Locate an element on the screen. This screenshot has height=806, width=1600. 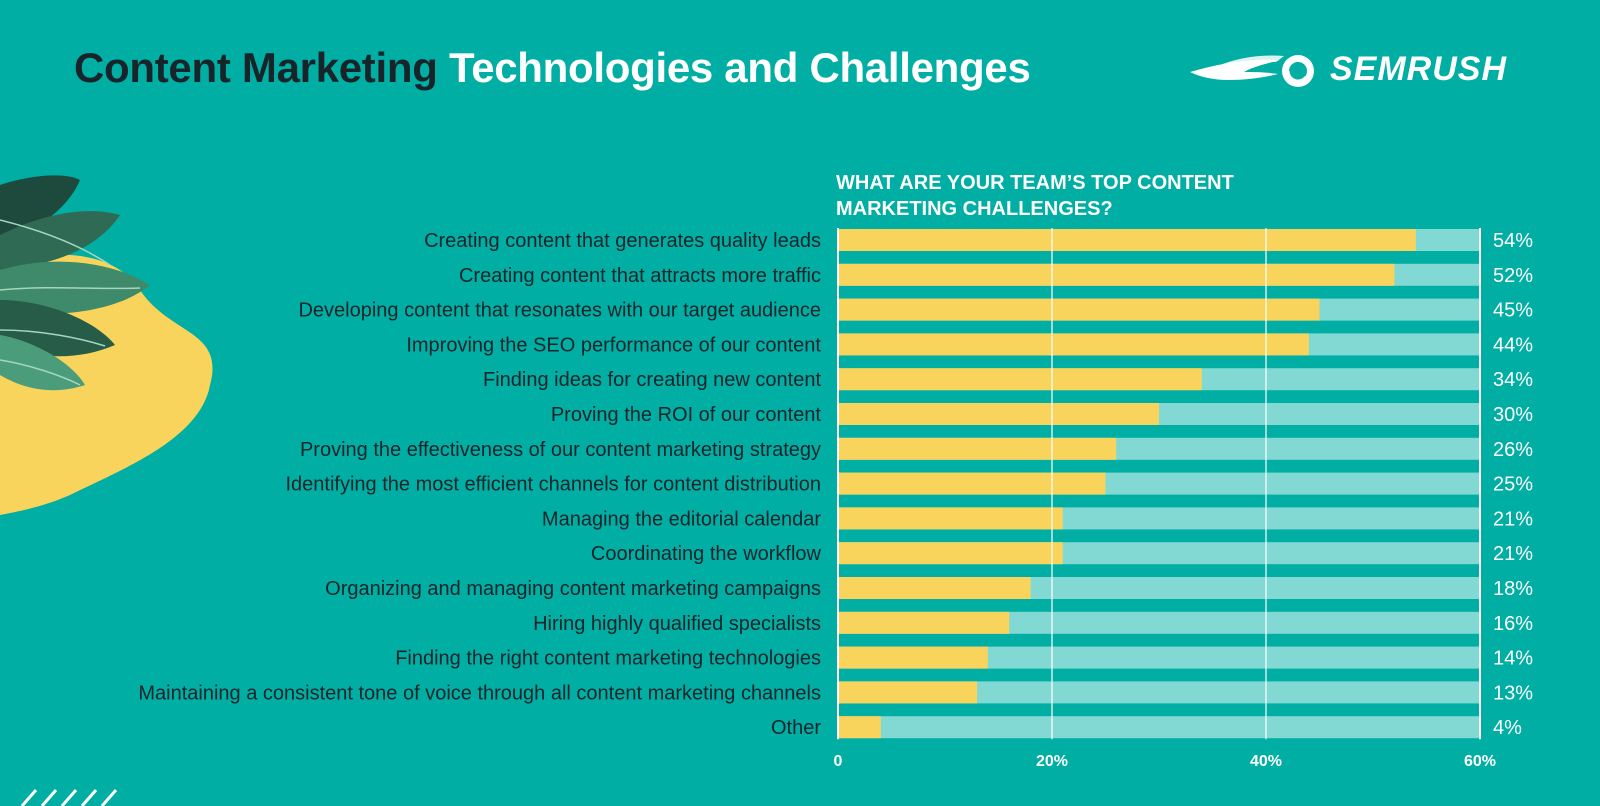
category-label: Finding ideas for creating new content is located at coordinates (652, 380).